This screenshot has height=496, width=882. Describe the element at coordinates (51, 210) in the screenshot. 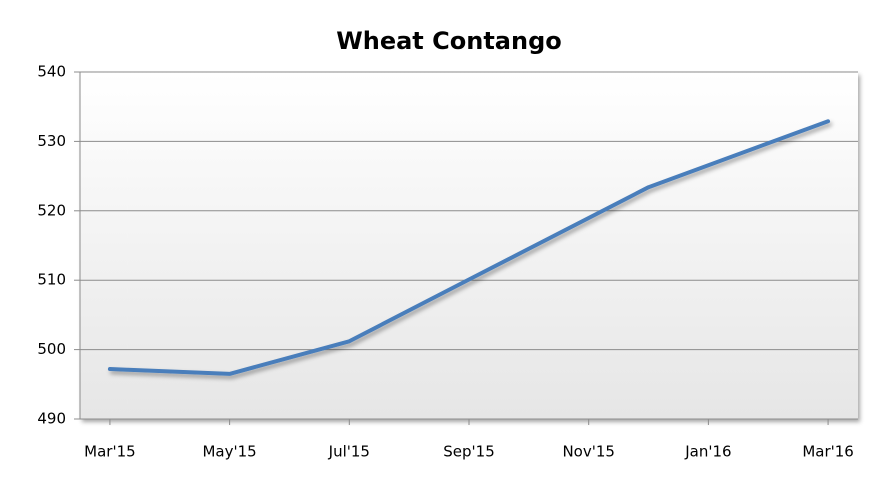

I see `y-tick-label: 520` at that location.